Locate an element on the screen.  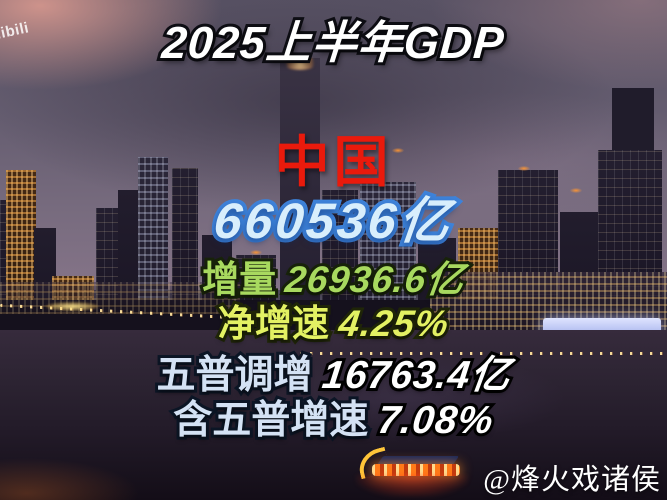
stat-label: 含五普增速 is located at coordinates (270, 420).